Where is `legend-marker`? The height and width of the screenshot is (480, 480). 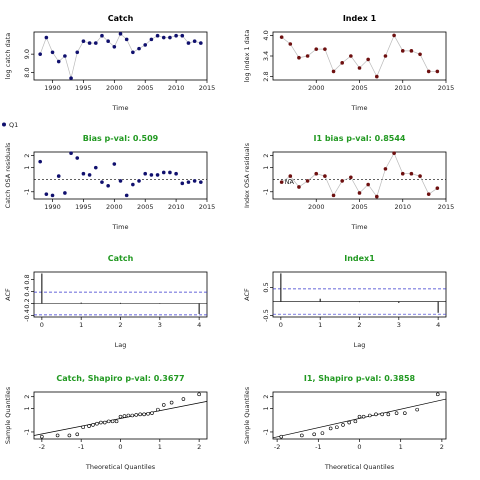
legend-marker is located at coordinates (4, 124).